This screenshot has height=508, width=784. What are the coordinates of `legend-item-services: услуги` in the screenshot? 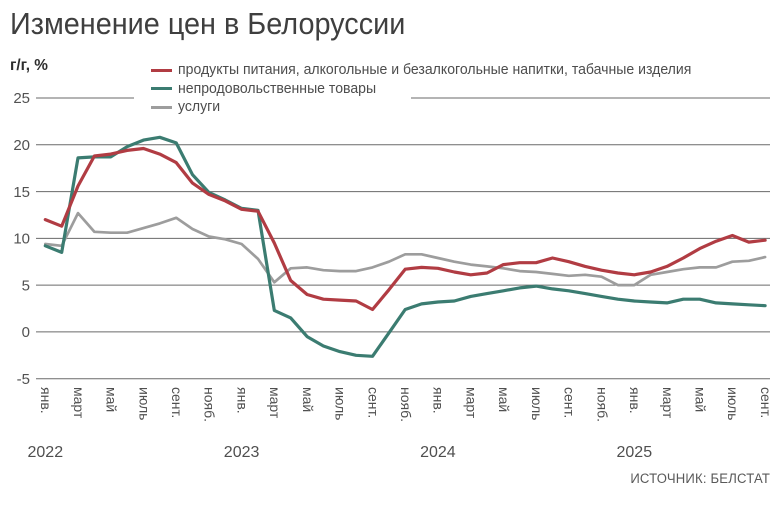 It's located at (429, 107).